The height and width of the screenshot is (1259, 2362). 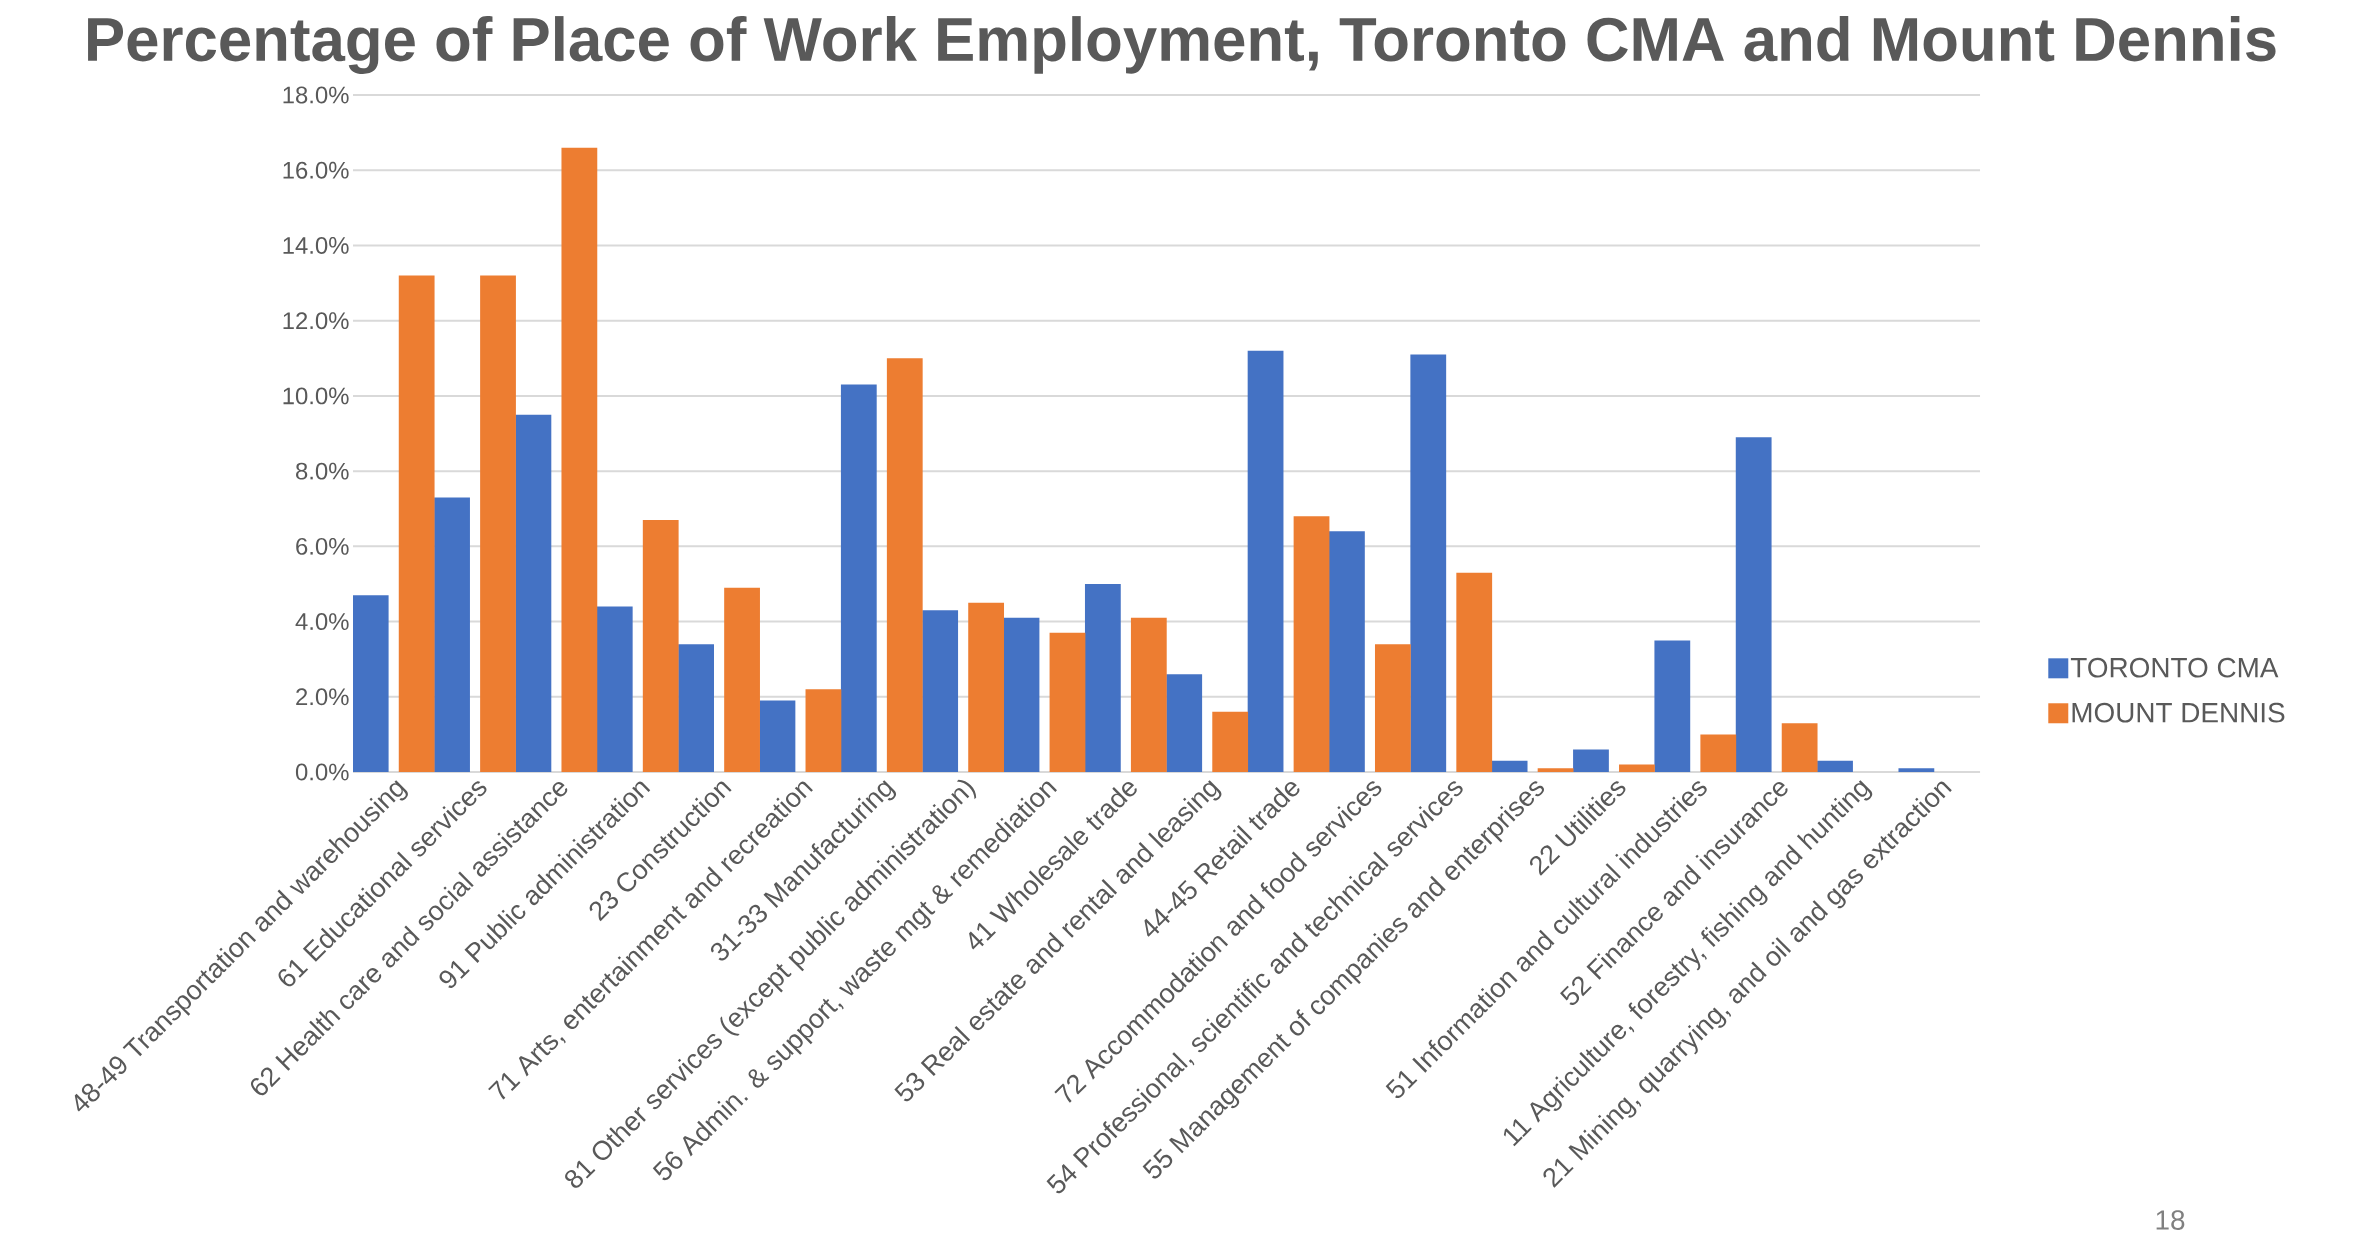 I want to click on y-tick-label: 0.0%, so click(x=322, y=772).